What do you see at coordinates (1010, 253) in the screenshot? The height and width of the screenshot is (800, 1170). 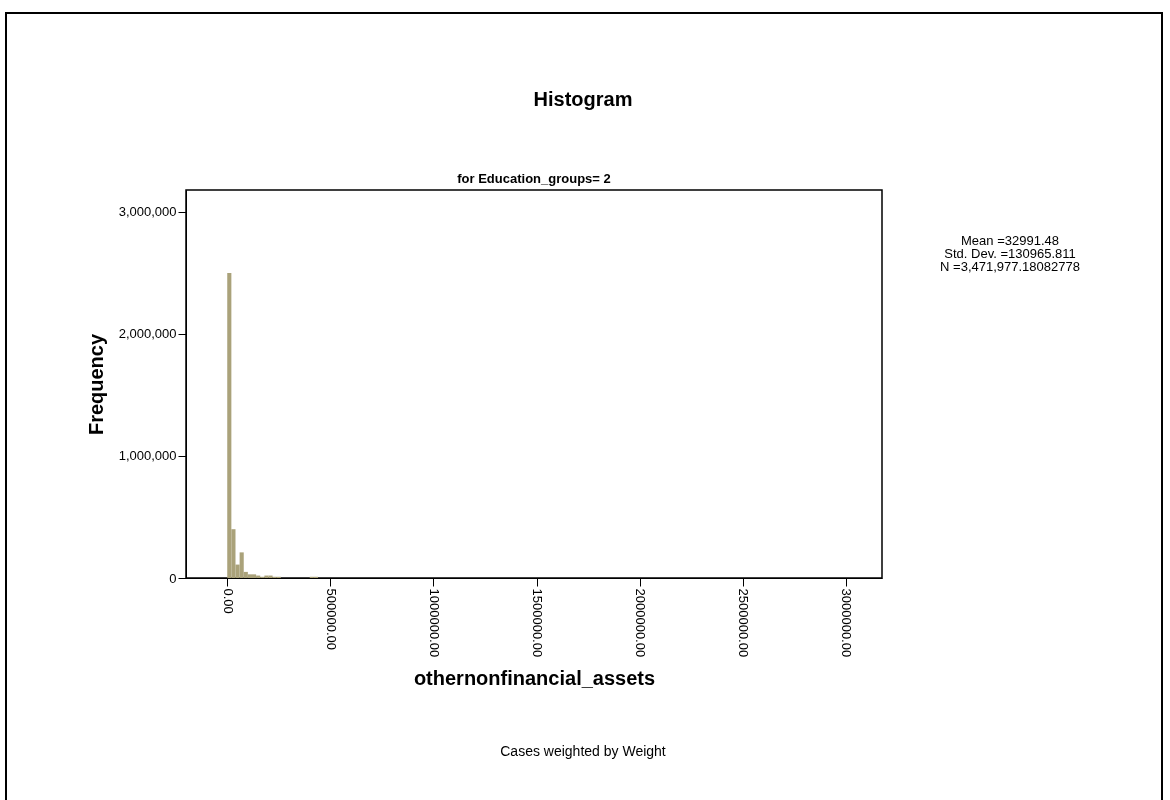 I see `text: Mean =32991.48 Std. Dev. =130965.811 N =3,471,977.18082778` at bounding box center [1010, 253].